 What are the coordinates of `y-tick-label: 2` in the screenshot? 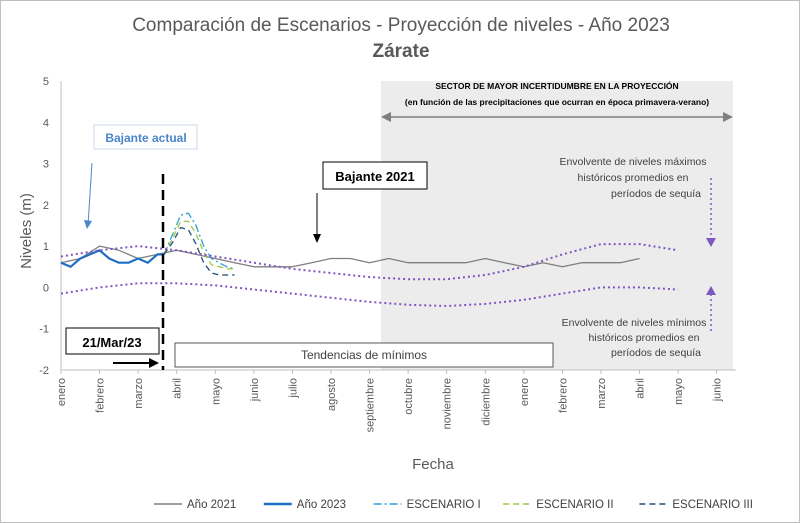 It's located at (46, 206).